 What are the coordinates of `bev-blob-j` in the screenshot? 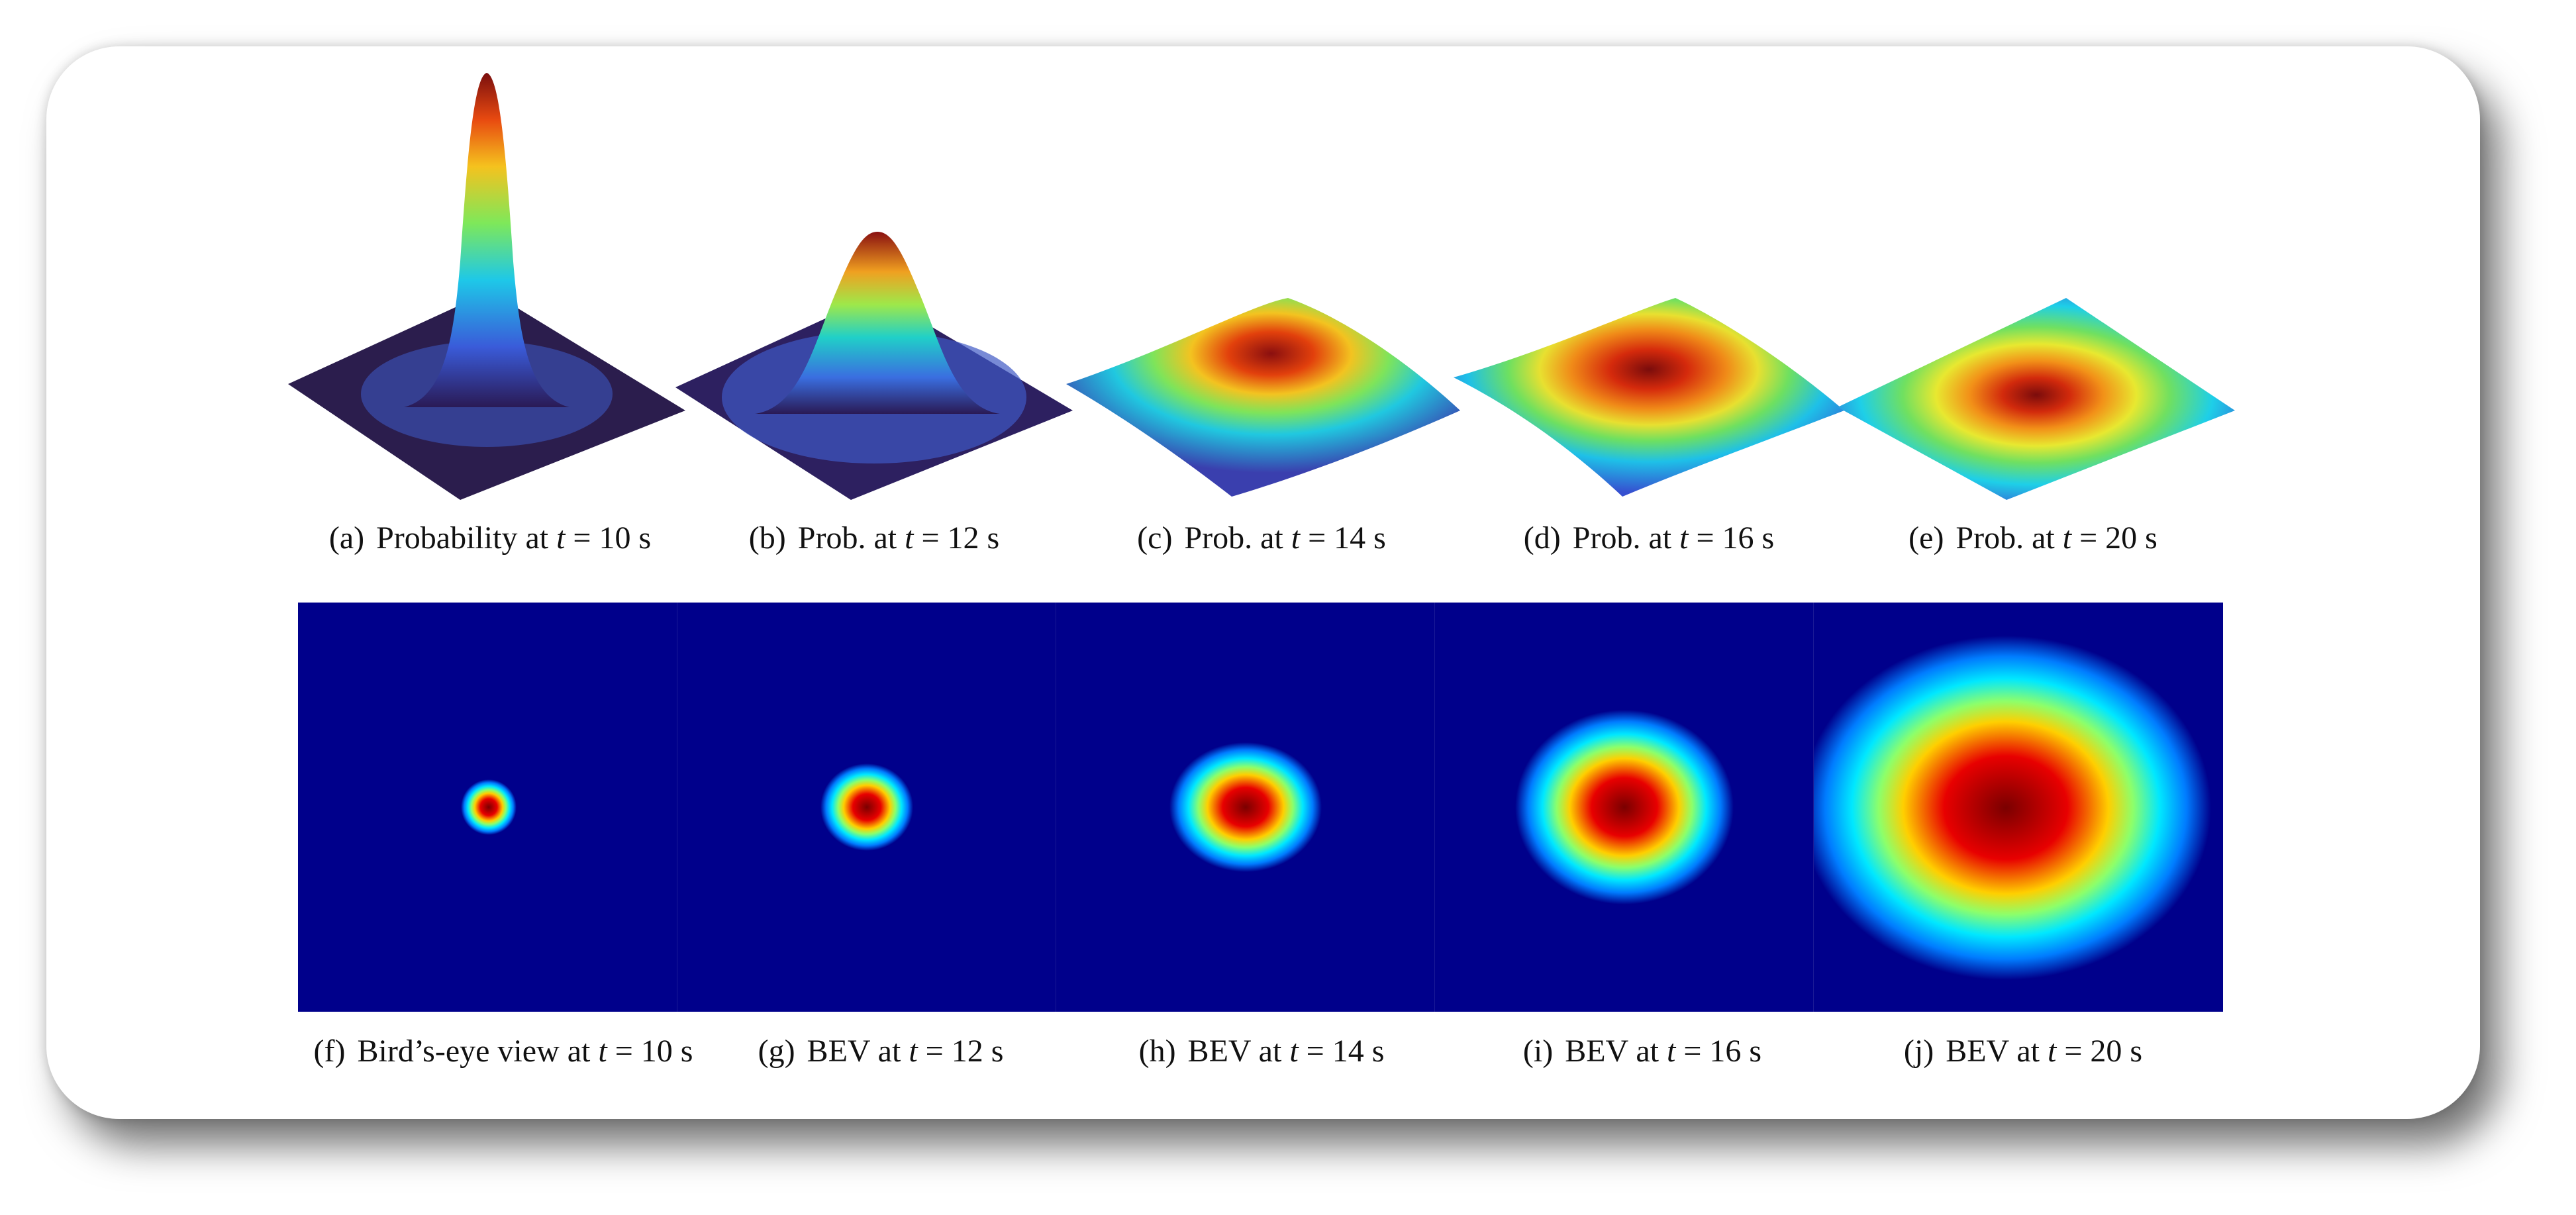 It's located at (2012, 808).